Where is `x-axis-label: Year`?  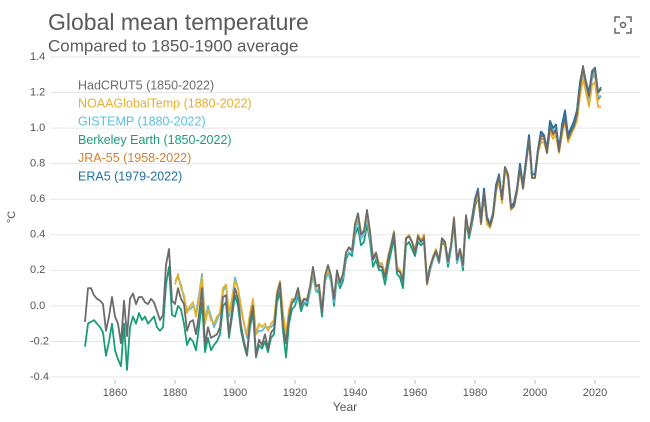
x-axis-label: Year is located at coordinates (345, 407).